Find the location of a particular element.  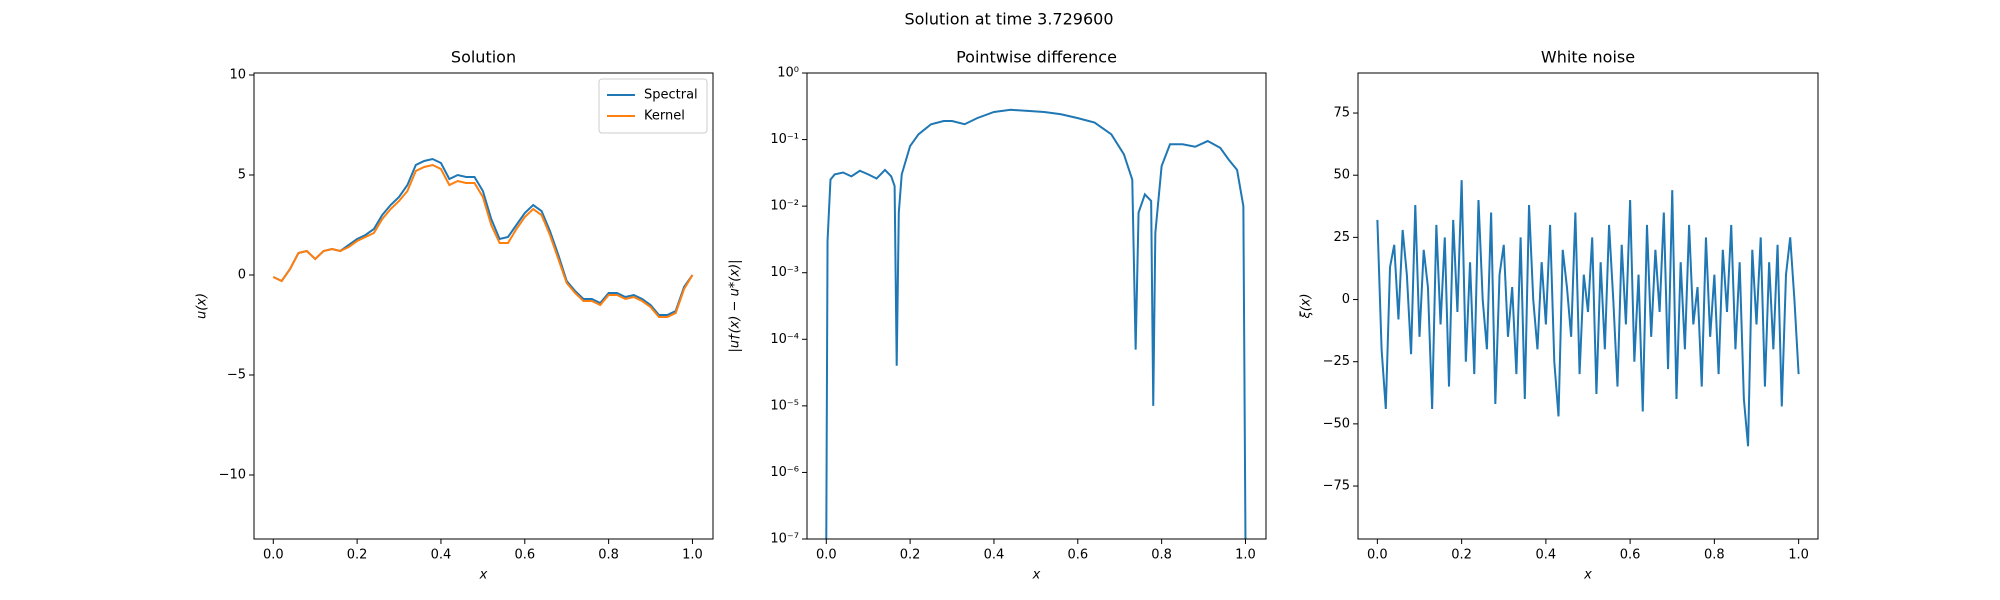

y-tick-label: 10⁻⁵ is located at coordinates (784, 405).